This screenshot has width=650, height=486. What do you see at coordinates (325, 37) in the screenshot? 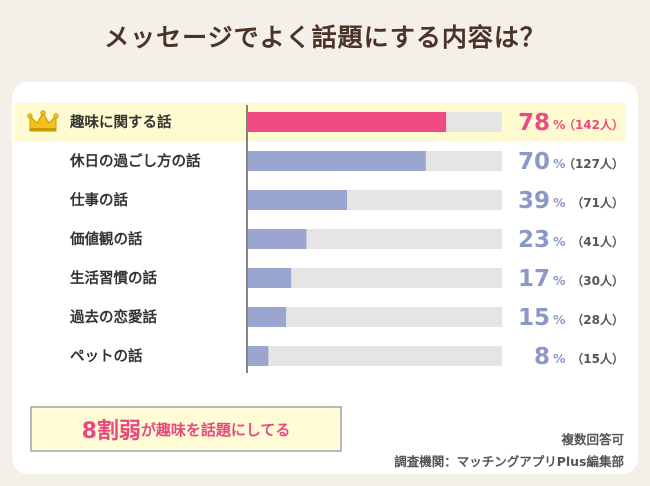
I see `chart-title: メッセージでよく話題にする内容は？` at bounding box center [325, 37].